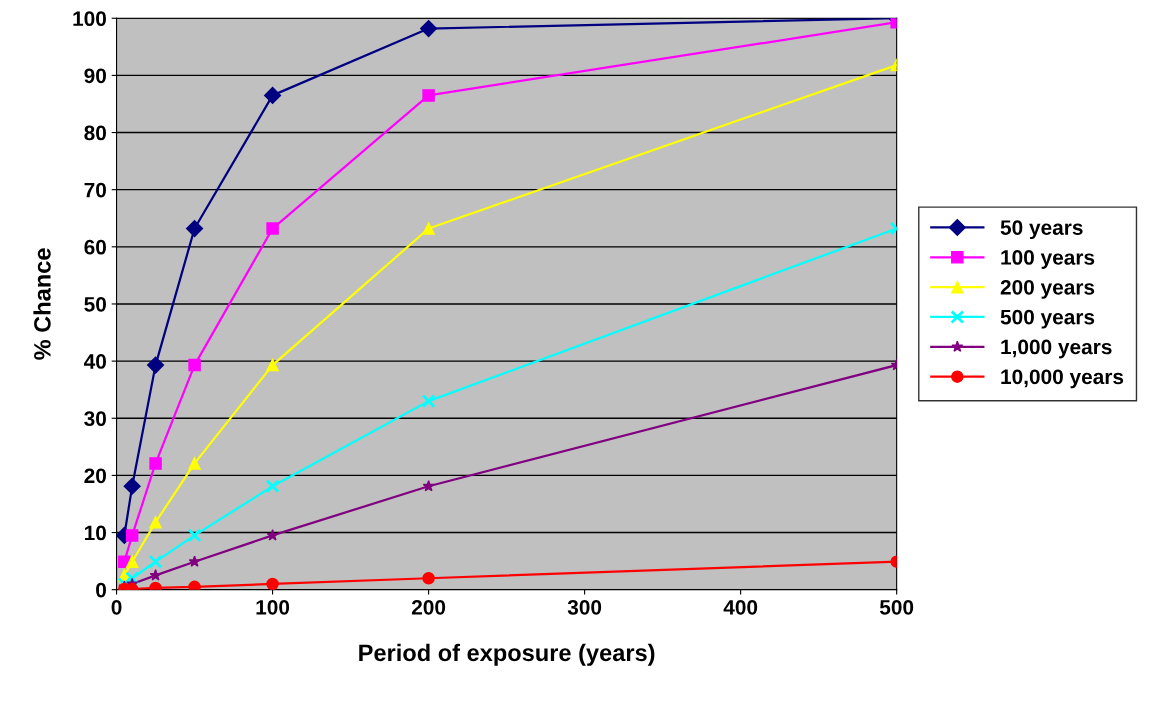 The width and height of the screenshot is (1154, 702). Describe the element at coordinates (95, 304) in the screenshot. I see `y-tick-label: 50` at that location.